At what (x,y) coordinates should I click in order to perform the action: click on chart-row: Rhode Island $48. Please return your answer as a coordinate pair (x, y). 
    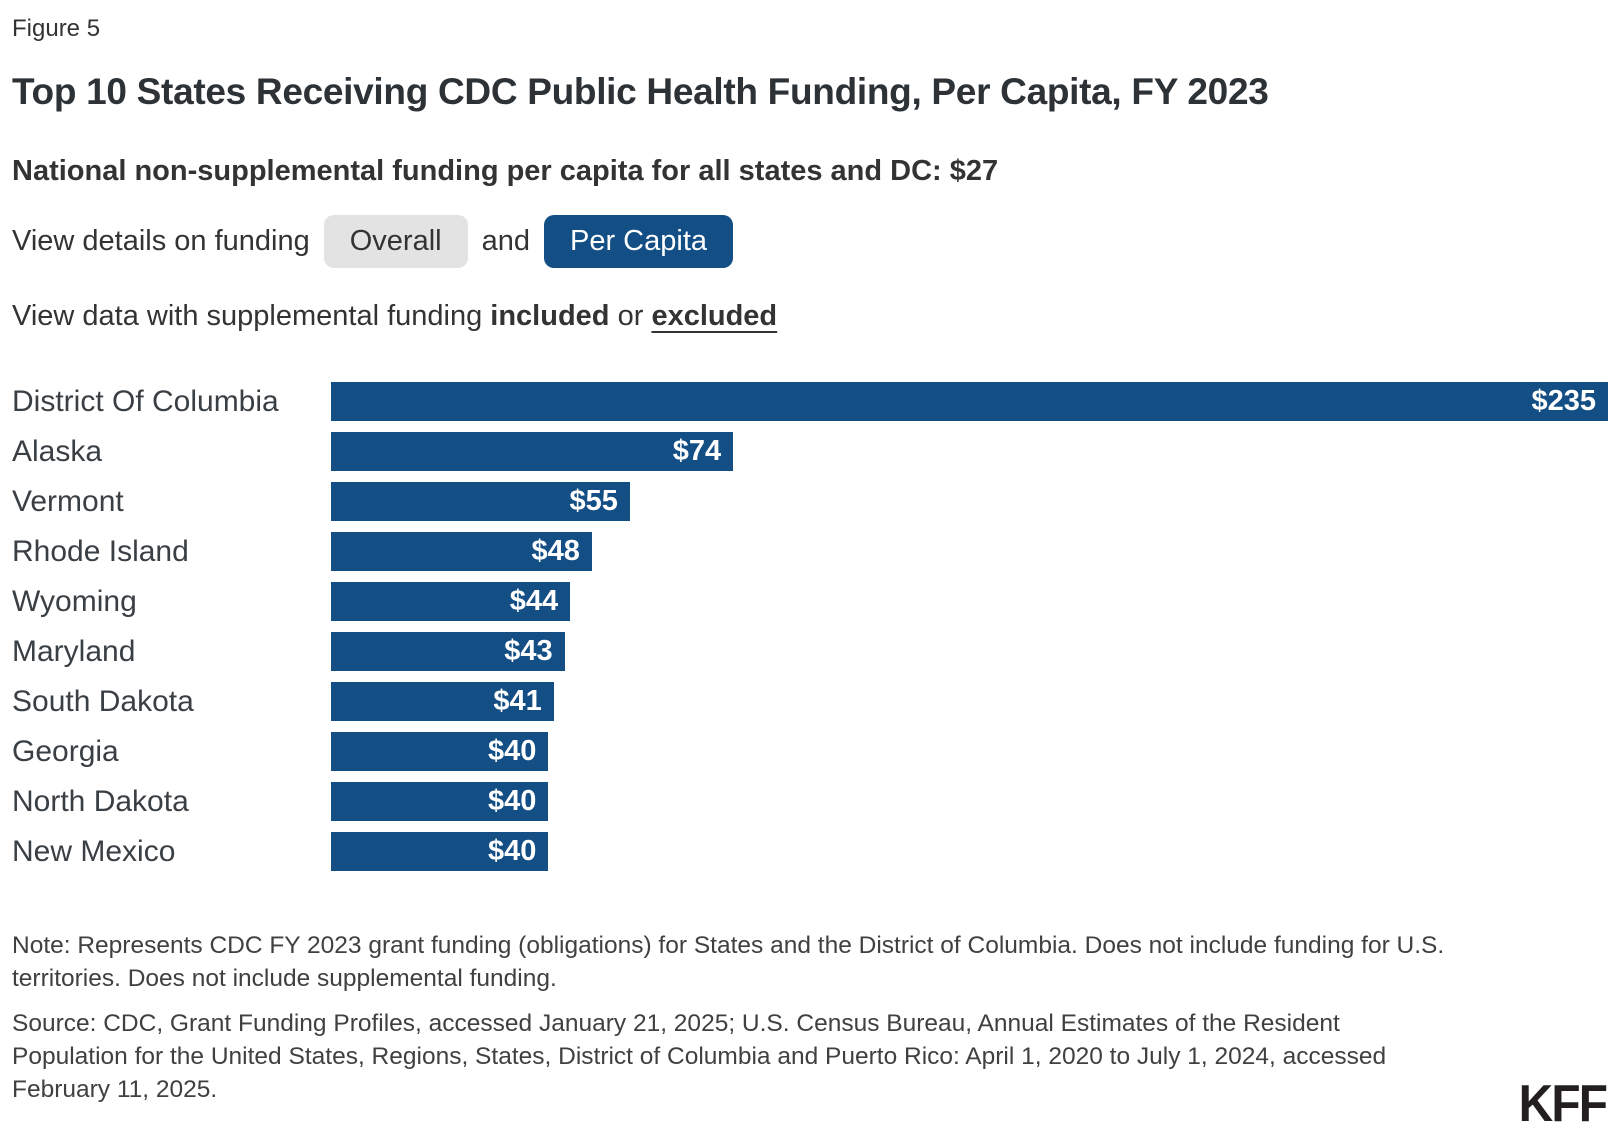
    Looking at the image, I should click on (810, 551).